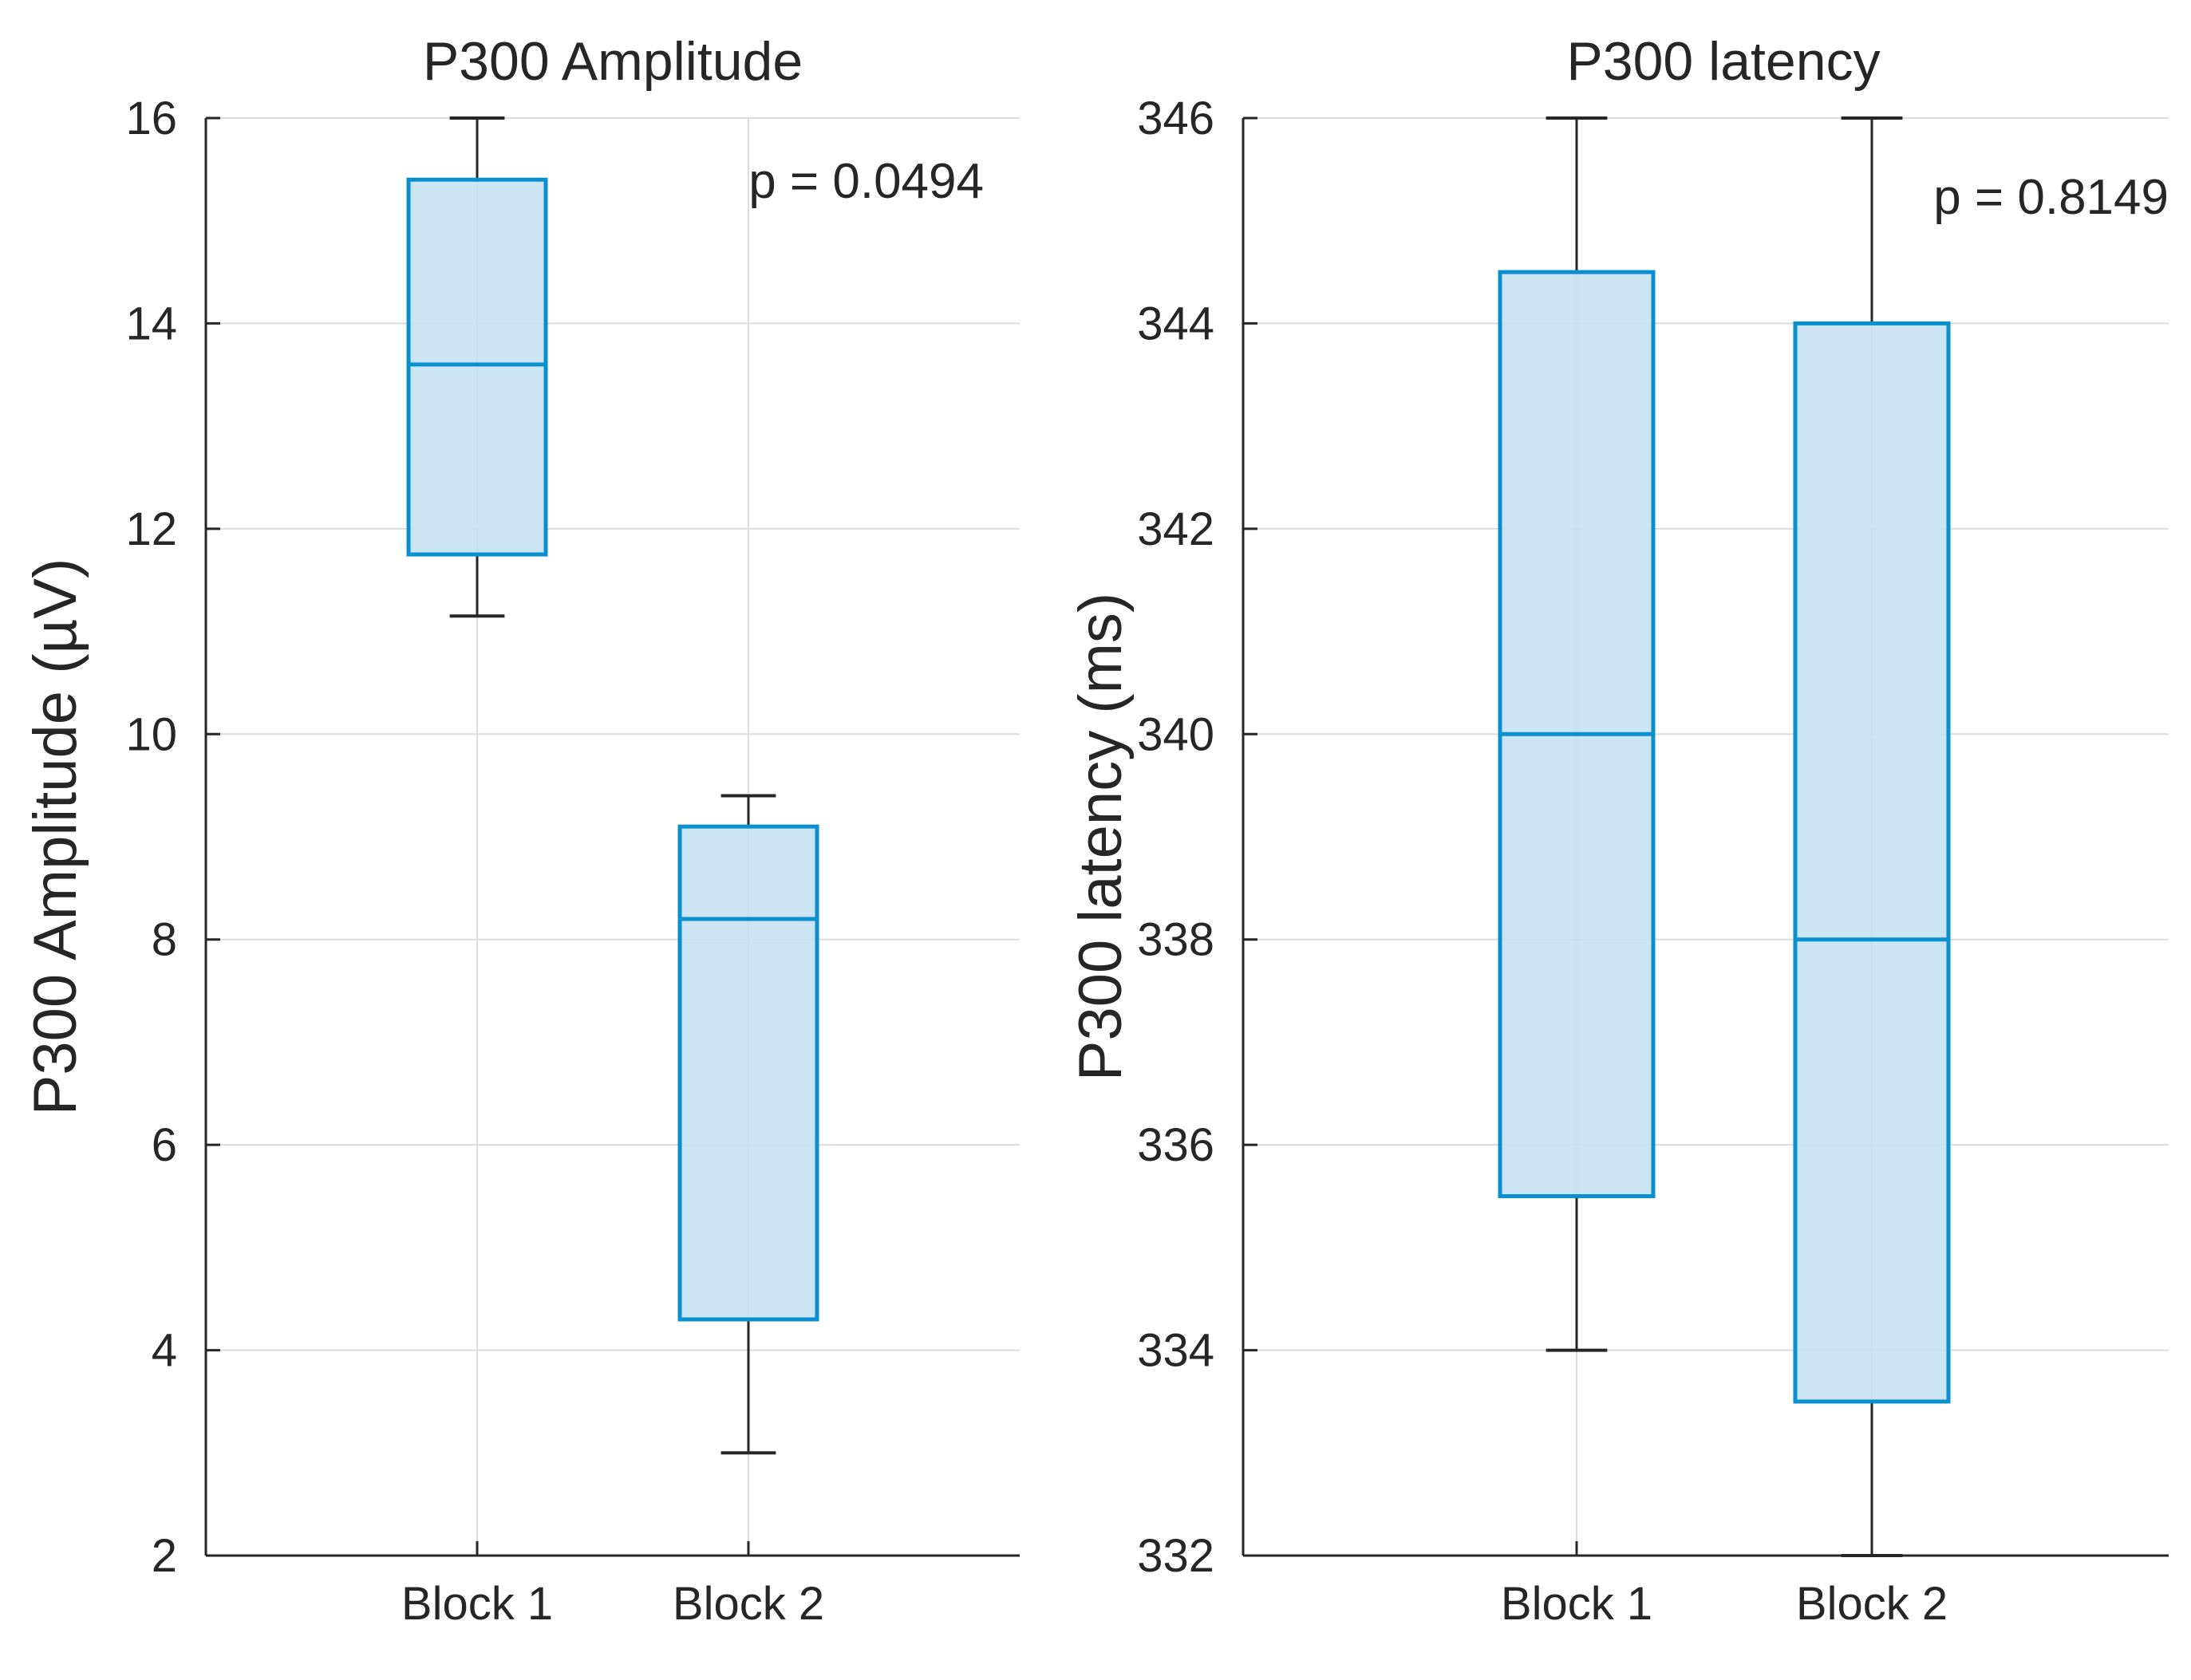 The height and width of the screenshot is (1680, 2191). What do you see at coordinates (151, 119) in the screenshot?
I see `y-tick-label: 16` at bounding box center [151, 119].